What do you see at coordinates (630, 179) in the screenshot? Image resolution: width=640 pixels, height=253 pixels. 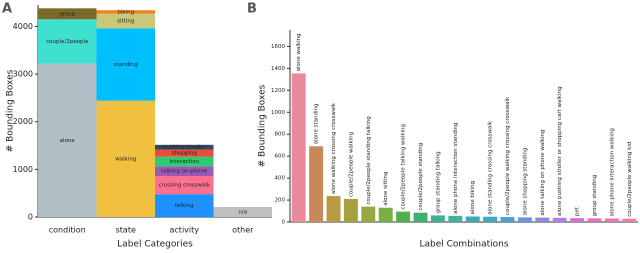 I see `bar-label: couple/2people walking kid` at bounding box center [630, 179].